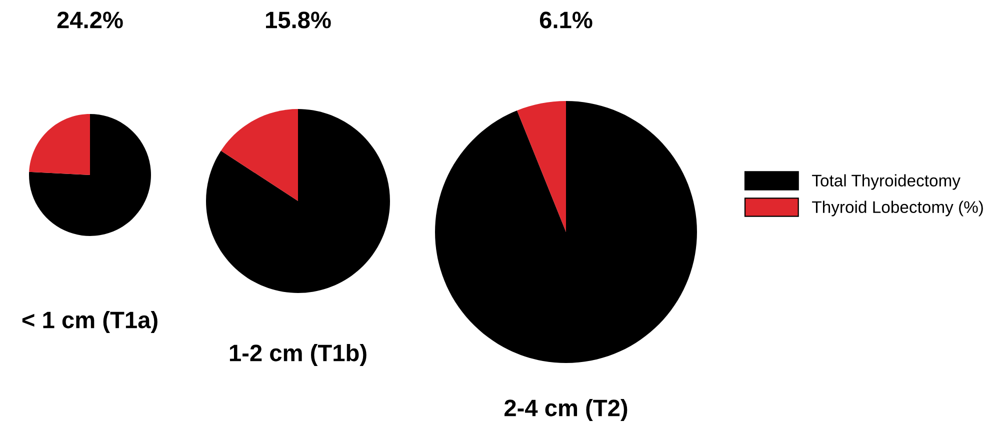 Image resolution: width=1000 pixels, height=427 pixels. Describe the element at coordinates (897, 208) in the screenshot. I see `legend-label: Thyroid Lobectomy (%)` at that location.